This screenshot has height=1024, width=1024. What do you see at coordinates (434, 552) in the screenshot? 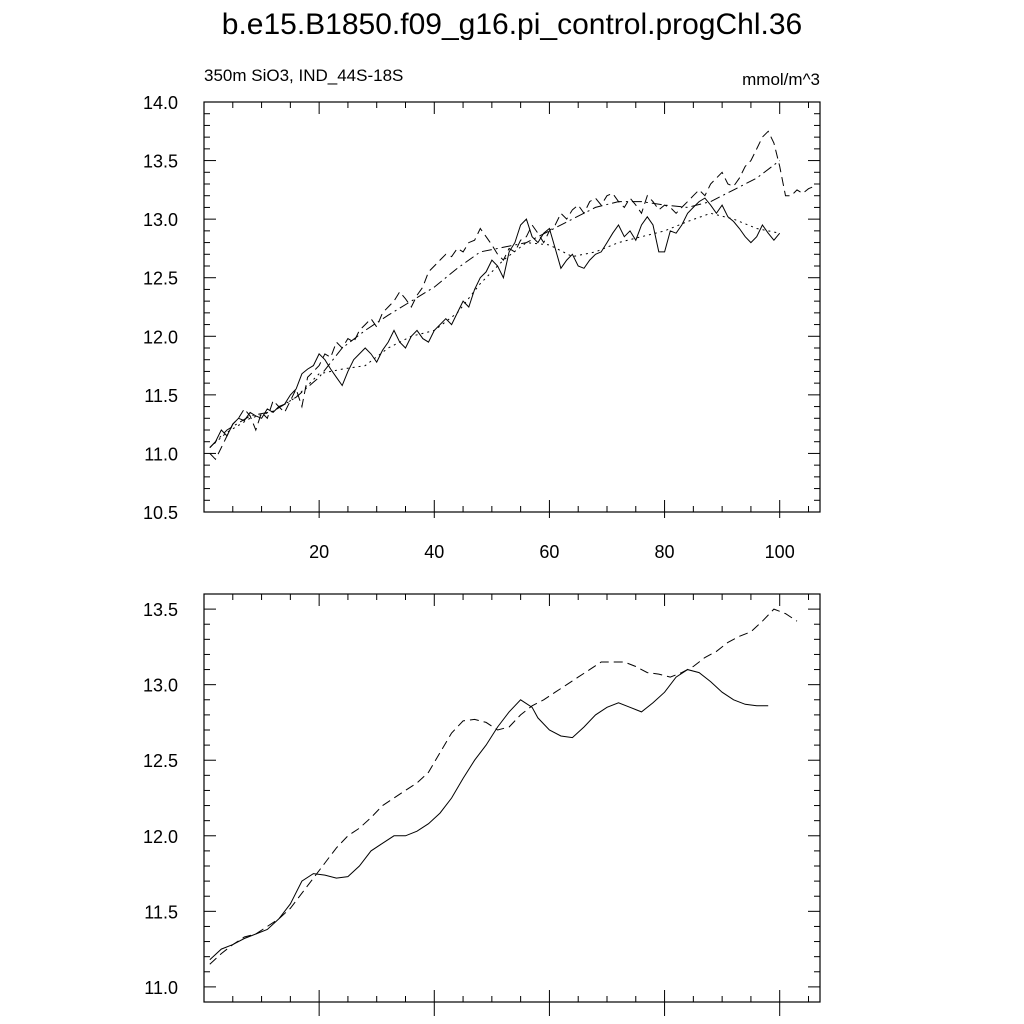
I see `x-tick-label: 40` at bounding box center [434, 552].